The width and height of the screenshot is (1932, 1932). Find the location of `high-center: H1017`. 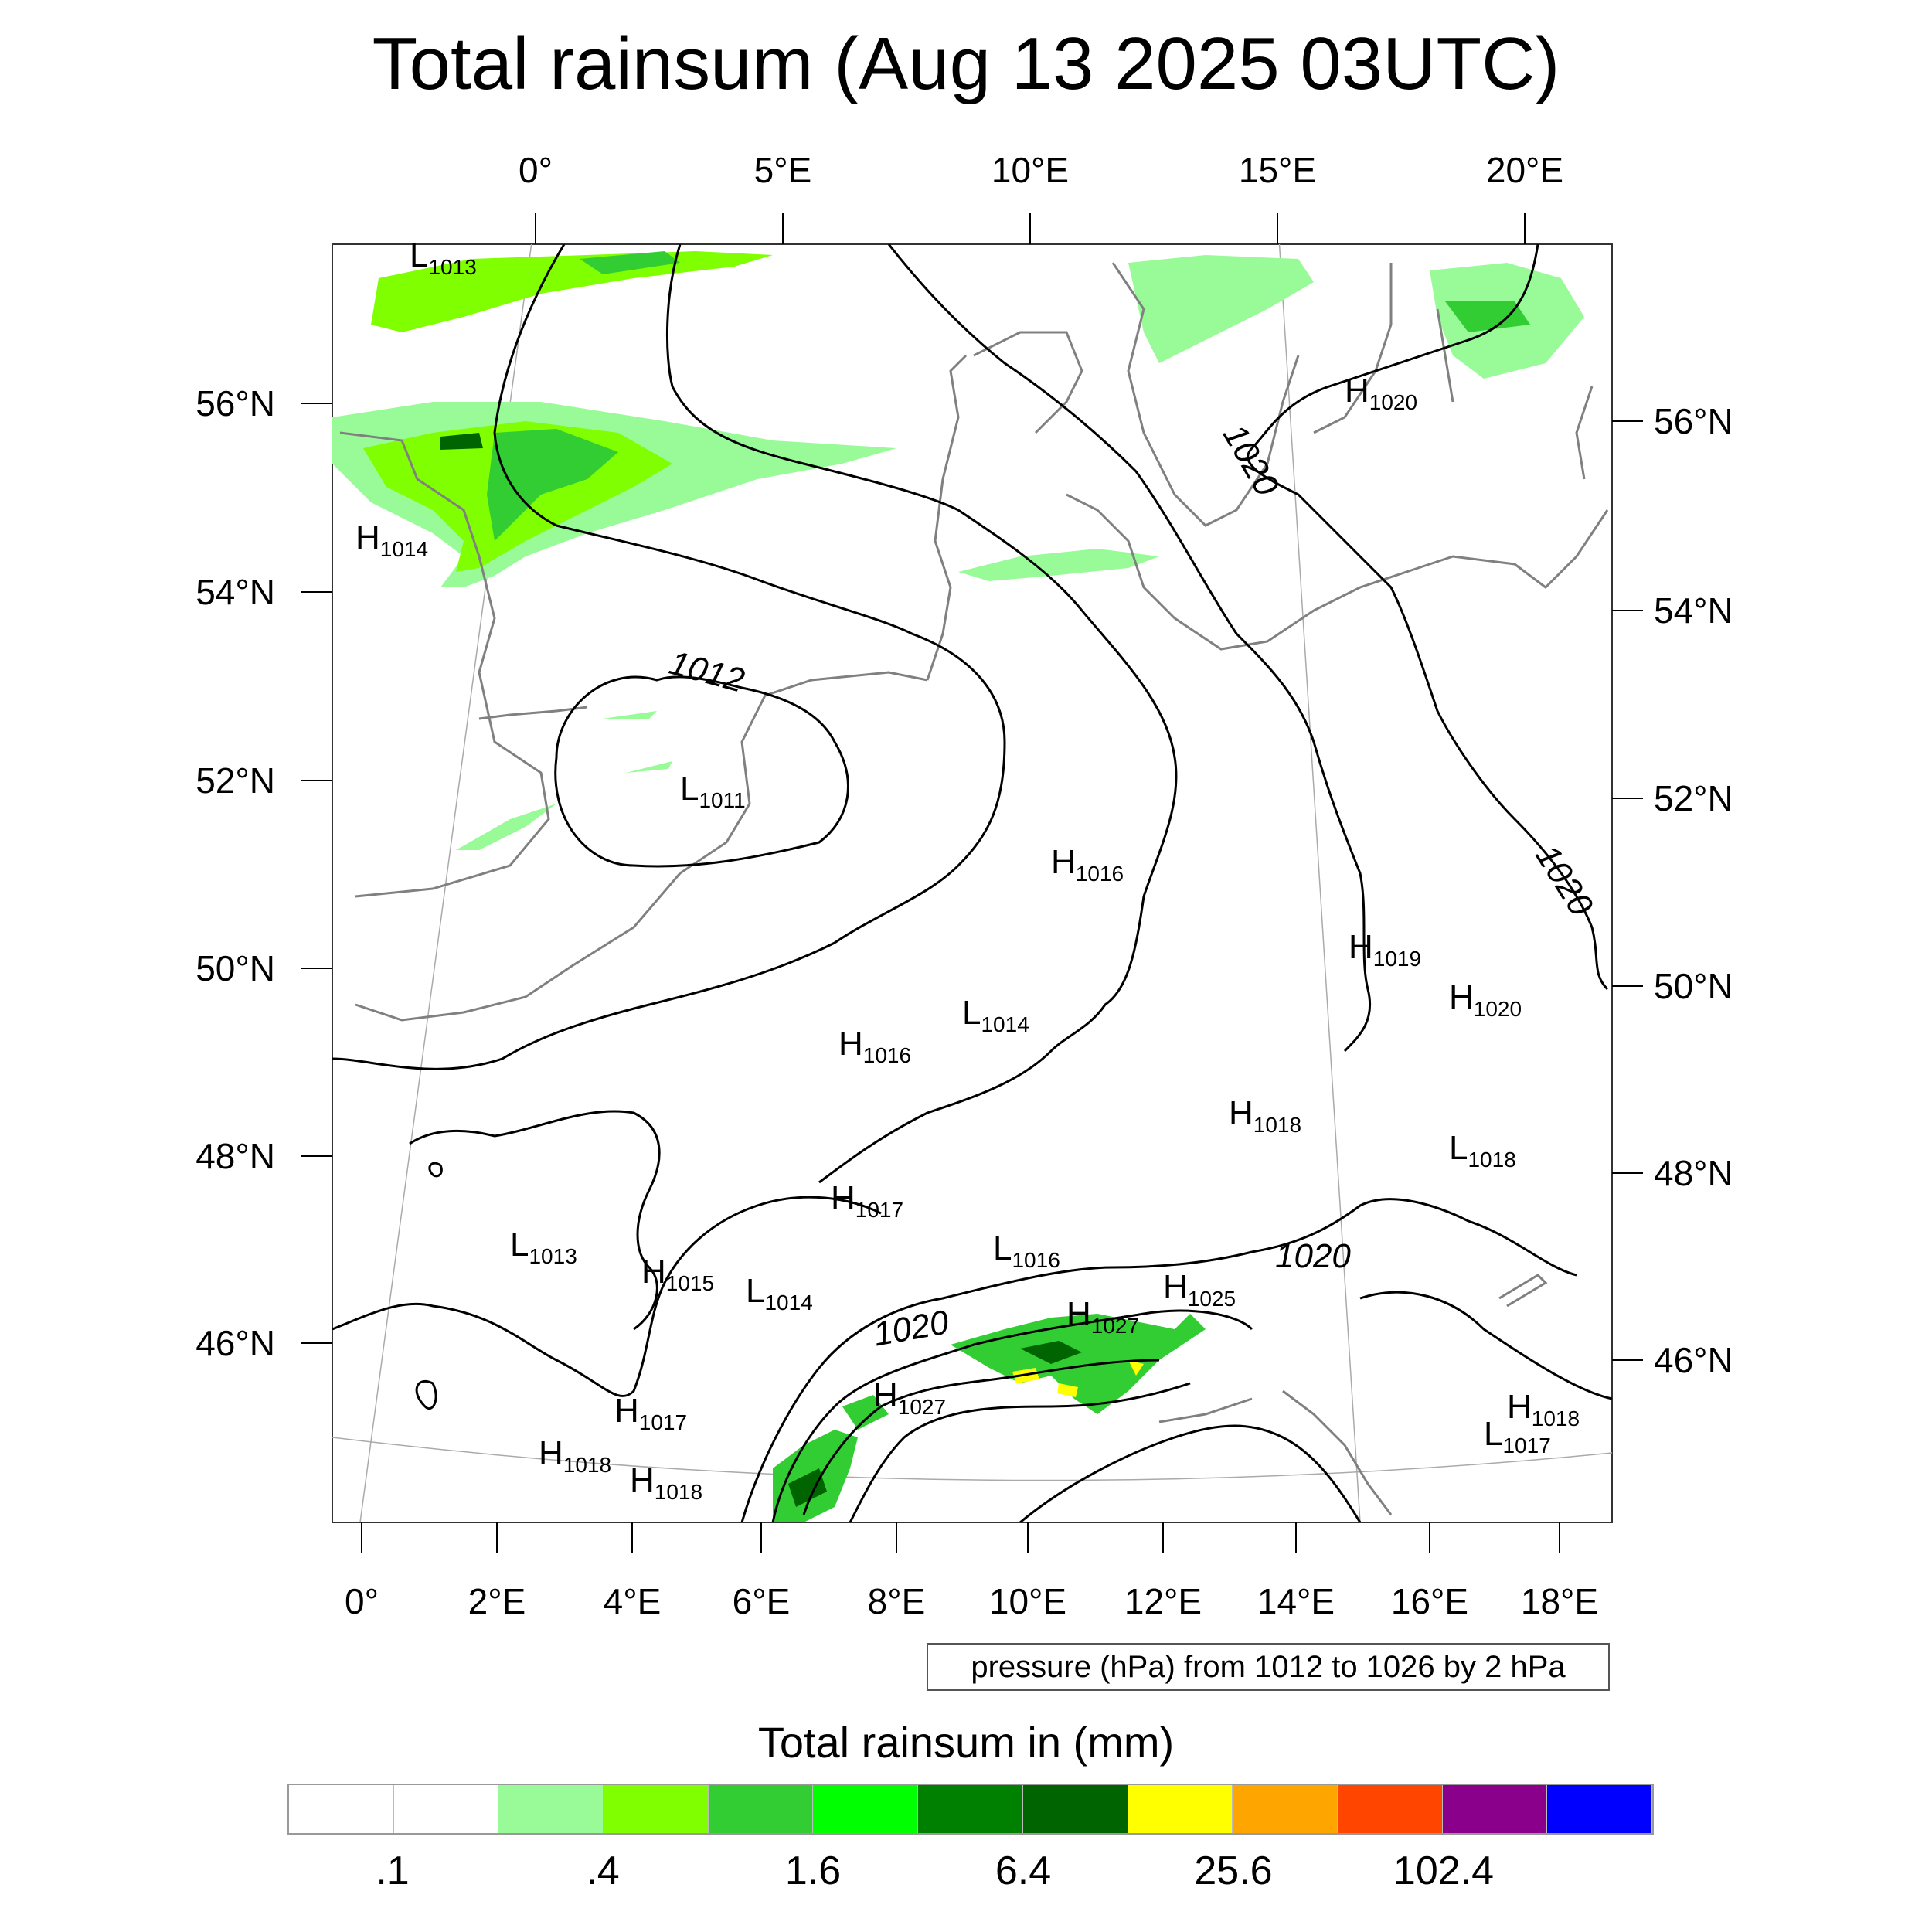

high-center: H1017 is located at coordinates (867, 1200).